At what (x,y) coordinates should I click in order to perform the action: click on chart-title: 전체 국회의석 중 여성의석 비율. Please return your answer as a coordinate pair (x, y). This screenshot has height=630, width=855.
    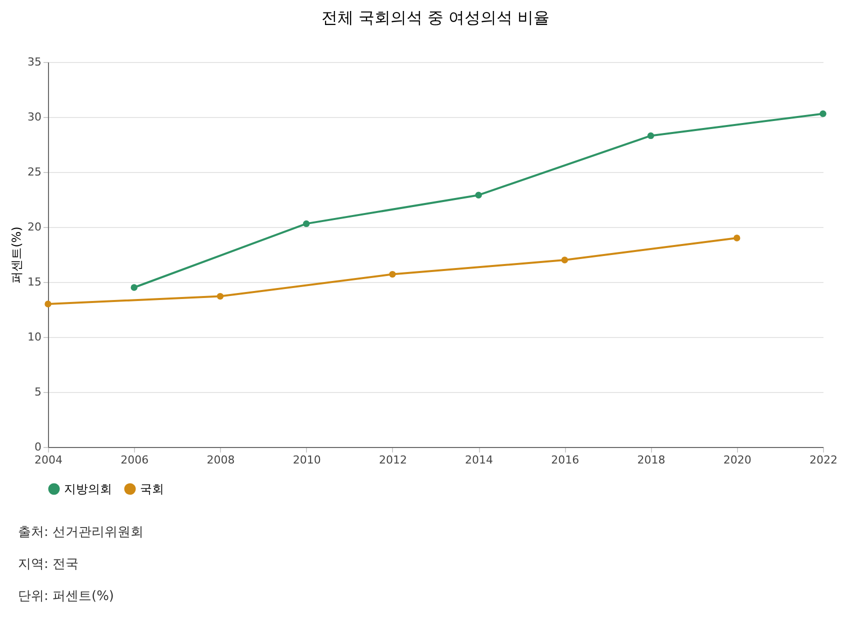
    Looking at the image, I should click on (435, 17).